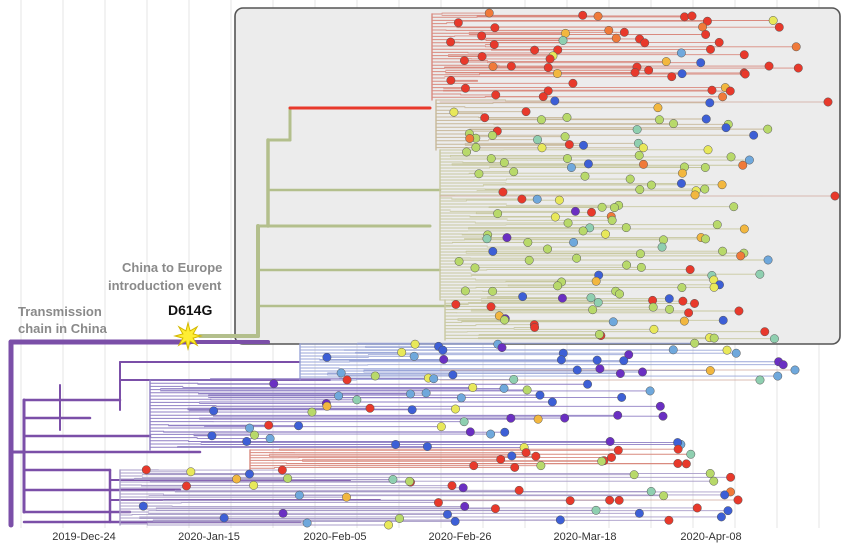 The width and height of the screenshot is (850, 548). Describe the element at coordinates (188, 336) in the screenshot. I see `star-burst-shape` at that location.